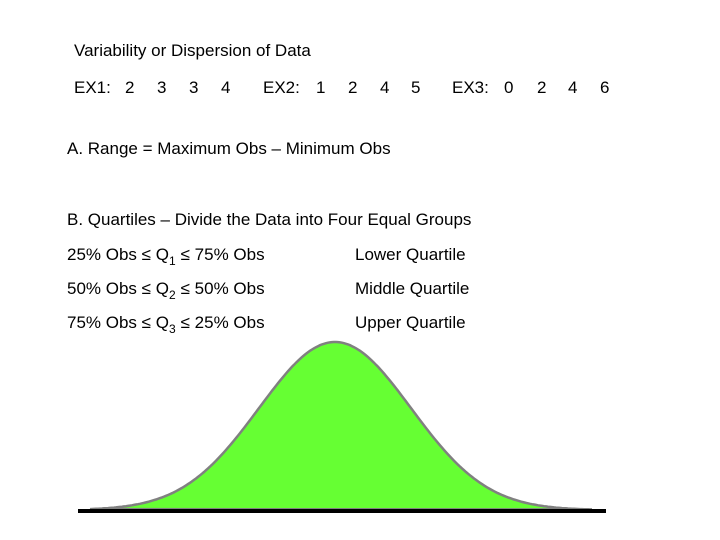  I want to click on subscript: 3, so click(172, 329).